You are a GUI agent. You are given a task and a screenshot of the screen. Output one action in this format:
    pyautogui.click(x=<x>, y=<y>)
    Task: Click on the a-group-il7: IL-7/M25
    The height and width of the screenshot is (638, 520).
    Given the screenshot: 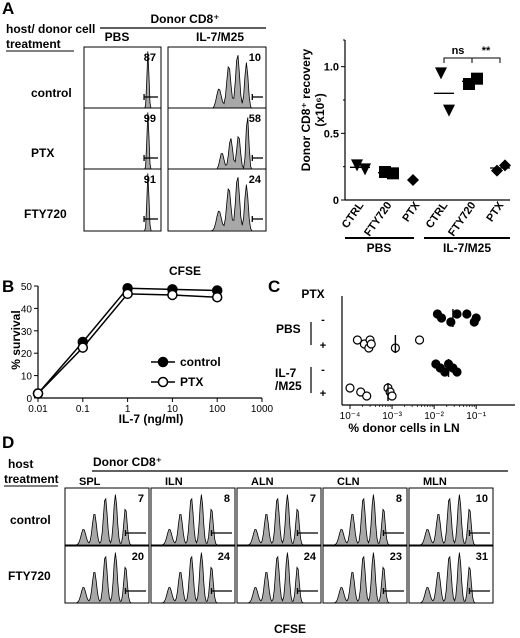 What is the action you would take?
    pyautogui.click(x=467, y=248)
    